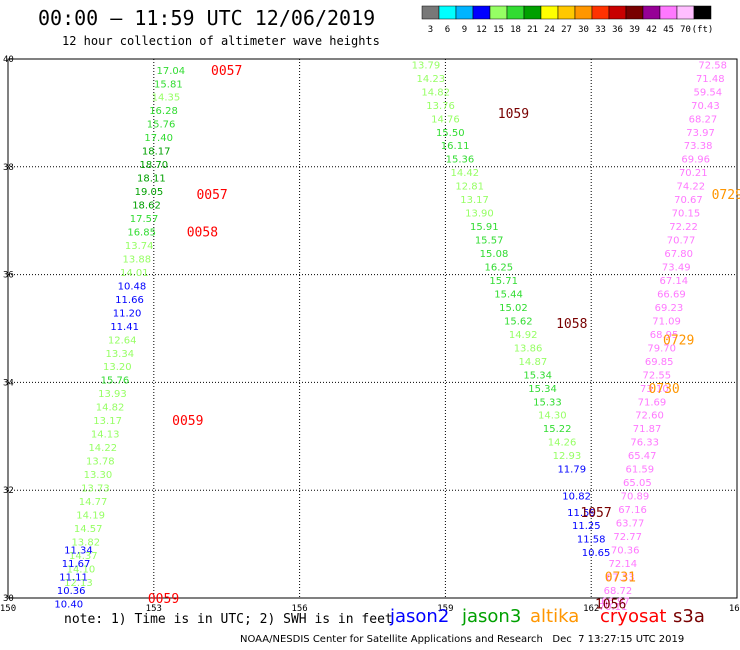 This screenshot has width=740, height=650. What do you see at coordinates (207, 18) in the screenshot?
I see `chart-title: 00:00 – 11:59 UTC 12/06/2019` at bounding box center [207, 18].